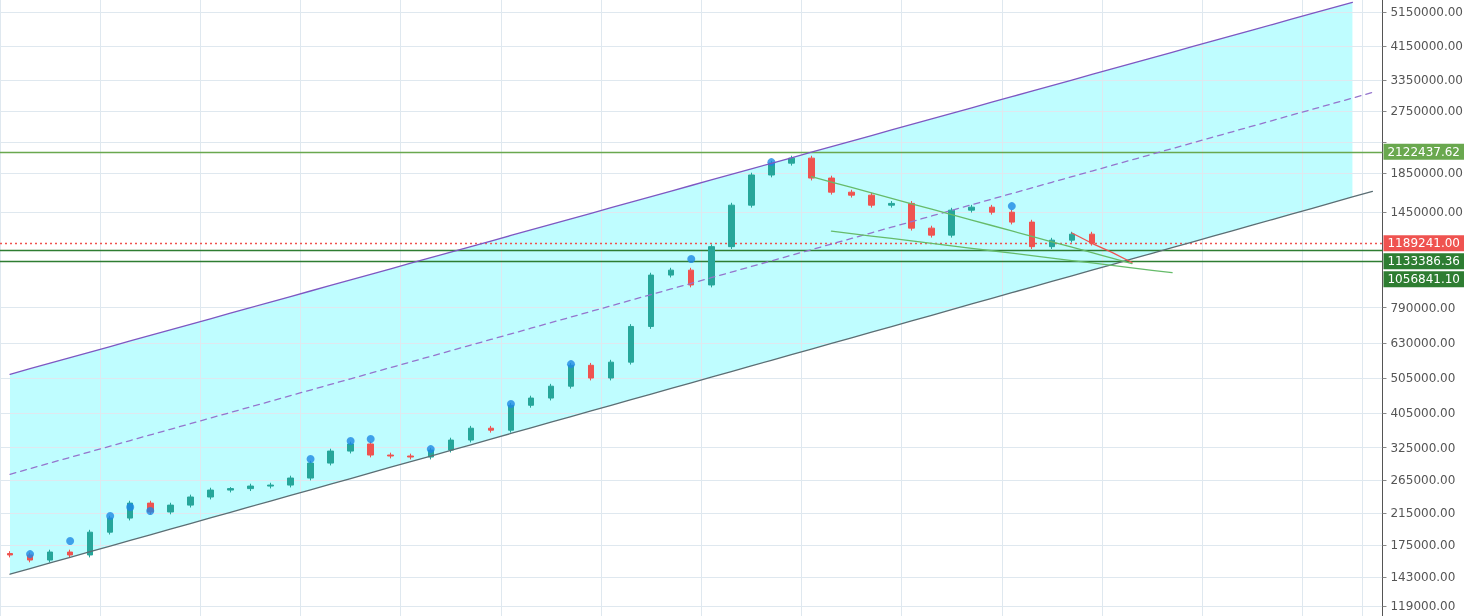 Image resolution: width=1466 pixels, height=616 pixels. Describe the element at coordinates (1423, 378) in the screenshot. I see `y-tick-label: 505000.00` at that location.